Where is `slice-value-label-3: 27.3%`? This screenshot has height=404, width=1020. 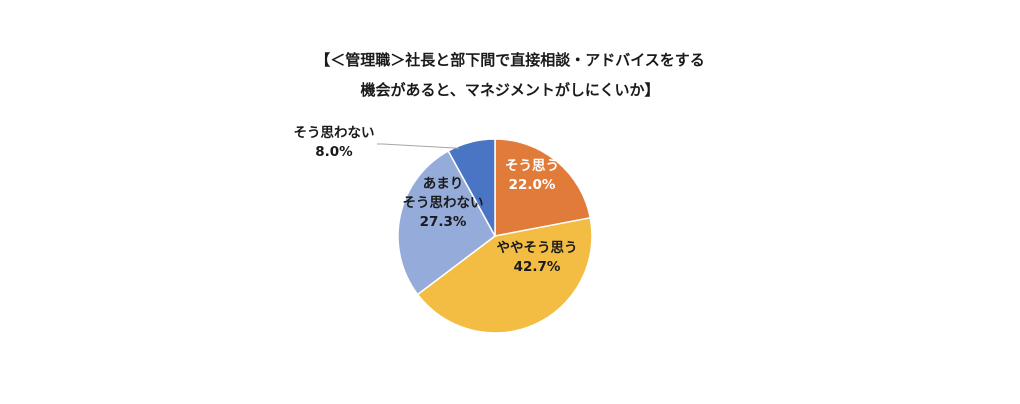
slice-value-label-3: 27.3% is located at coordinates (443, 222).